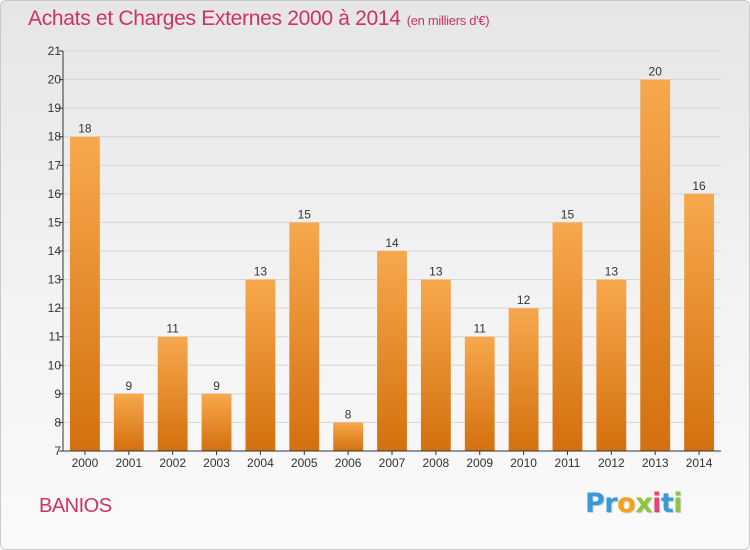  I want to click on bar-value-label: 18, so click(85, 129).